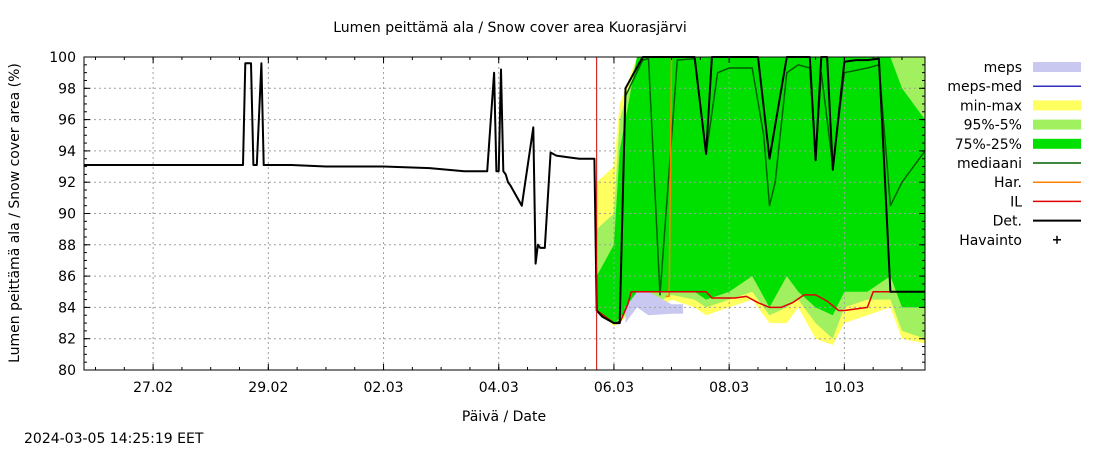 Image resolution: width=1100 pixels, height=450 pixels. Describe the element at coordinates (1057, 105) in the screenshot. I see `legend-swatch-minmax` at that location.